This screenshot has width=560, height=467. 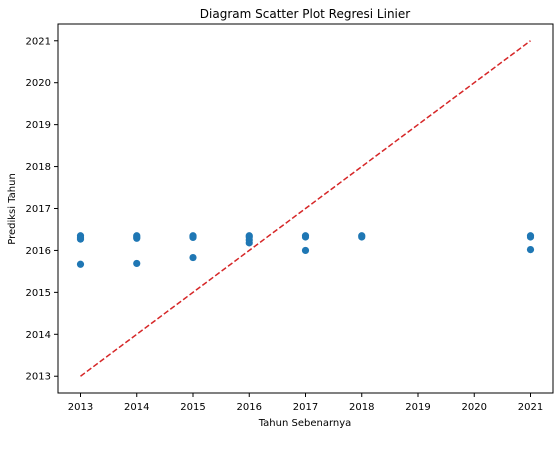 I want to click on y-tick-label: 2013, so click(x=38, y=377).